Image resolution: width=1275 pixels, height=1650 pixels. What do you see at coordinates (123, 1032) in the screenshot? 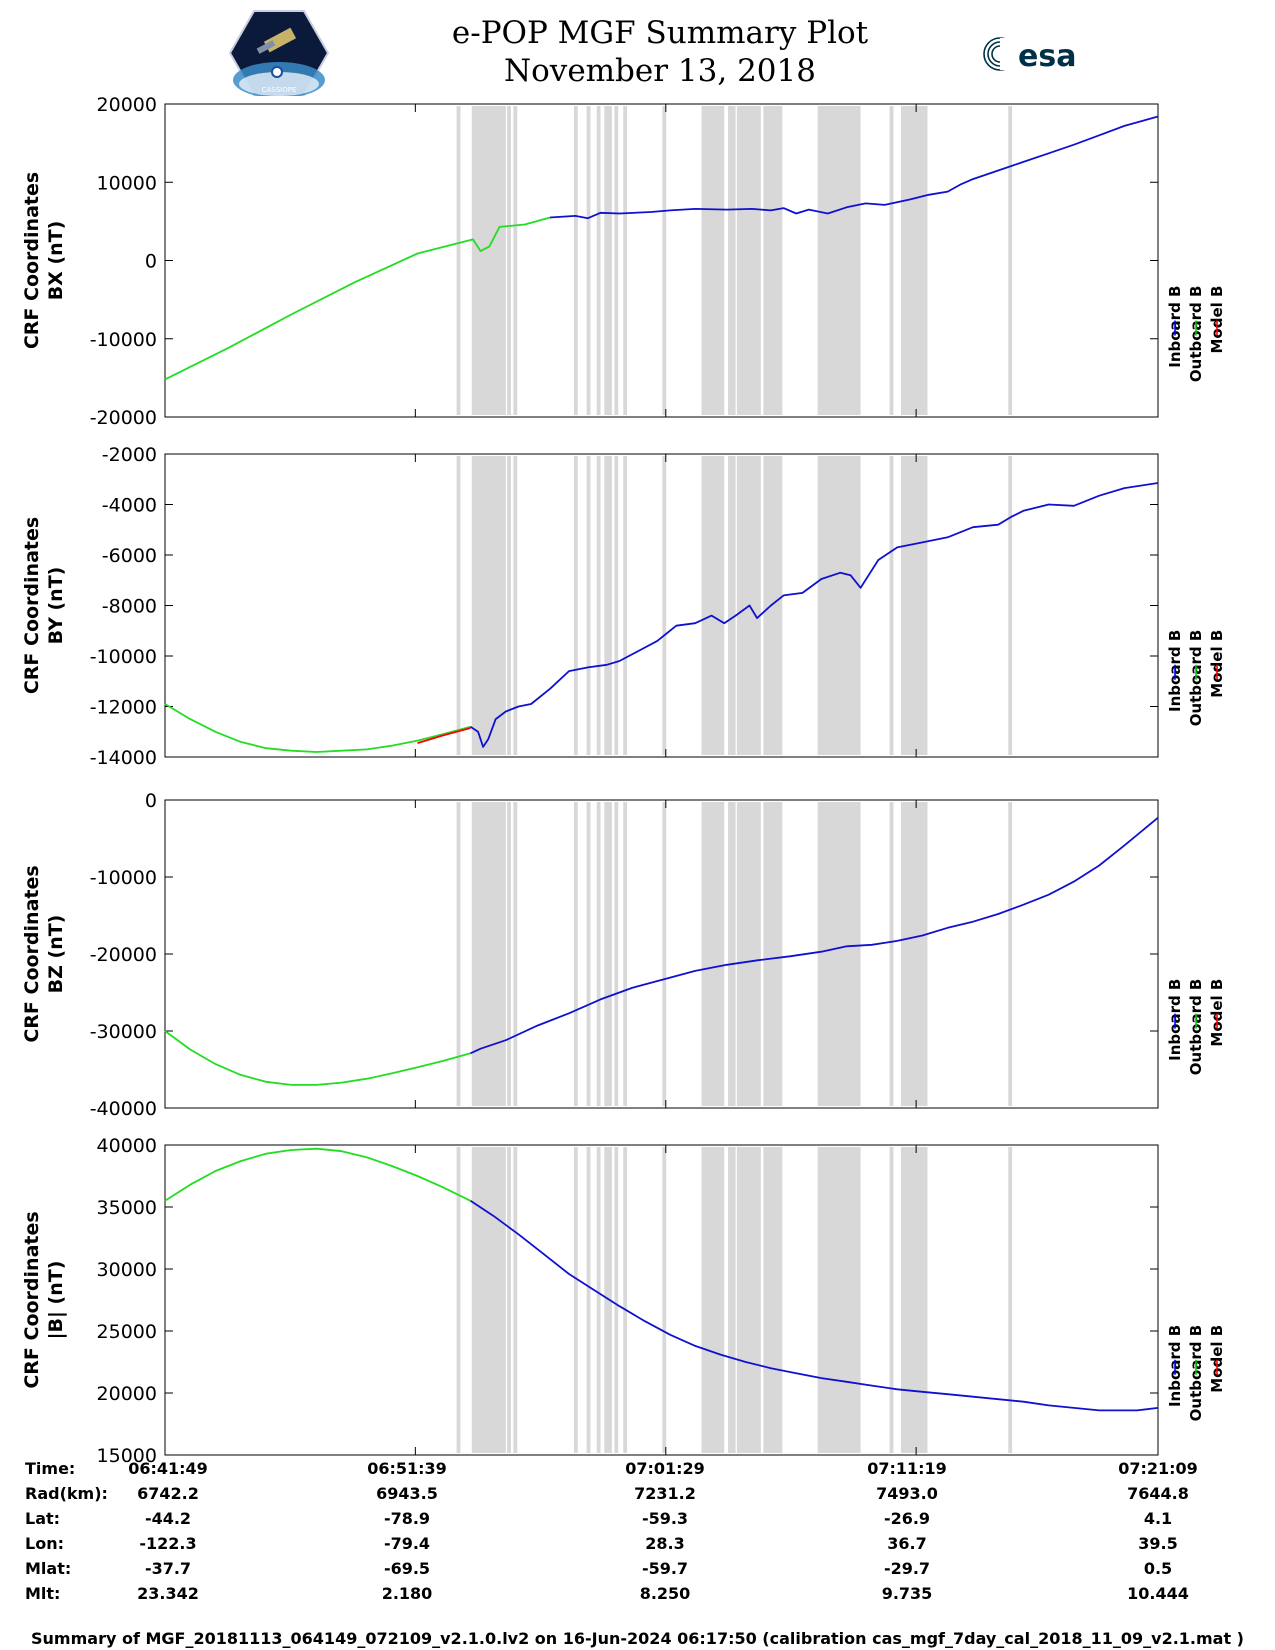
I see `y-tick-label: -30000` at bounding box center [123, 1032].